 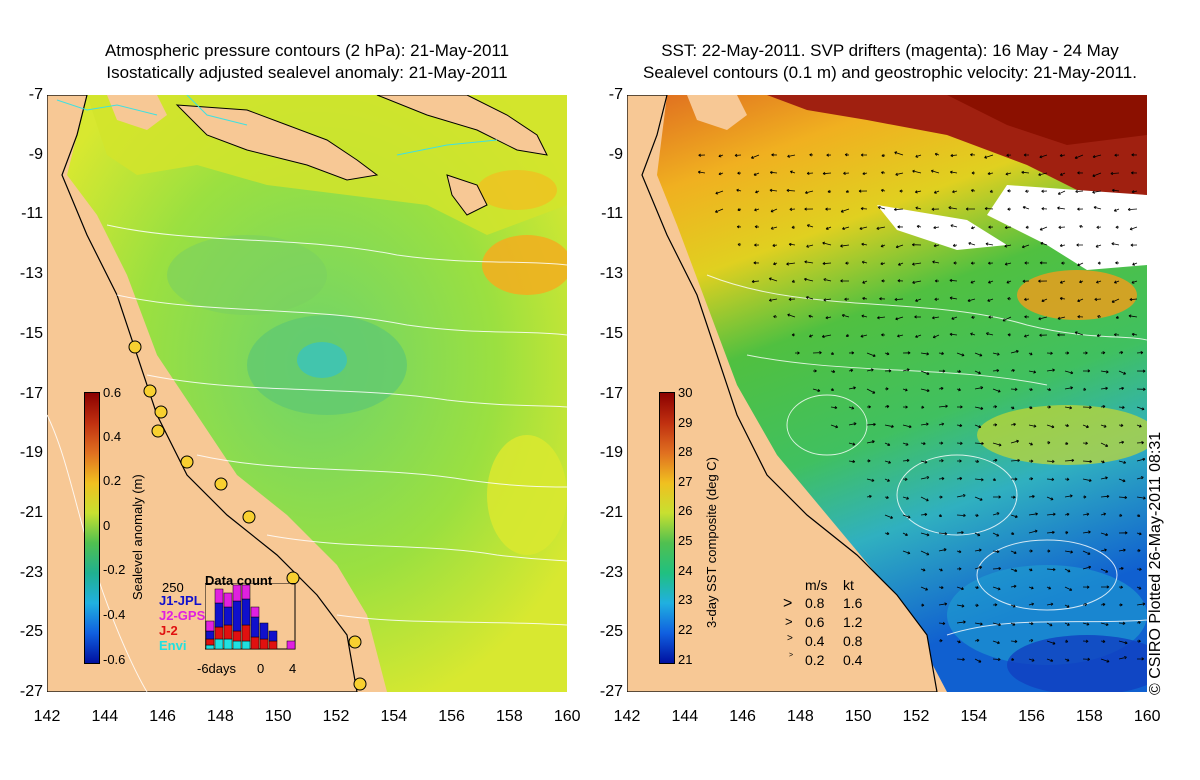 I want to click on velocity-unit-ms: m/s, so click(x=816, y=585).